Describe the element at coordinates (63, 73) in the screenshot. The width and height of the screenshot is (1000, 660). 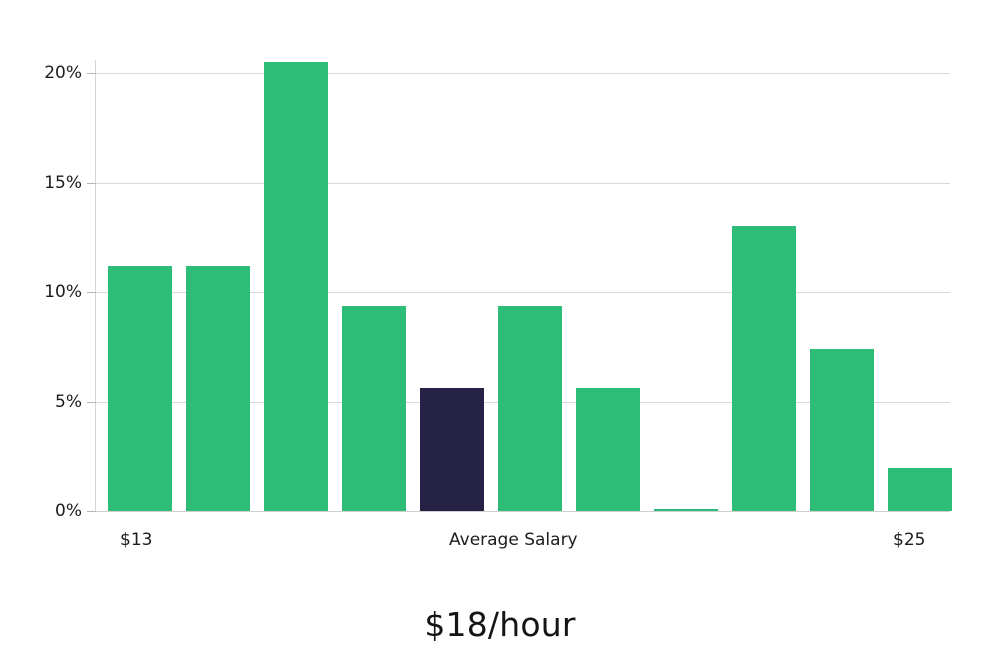
I see `y-axis-tick-label: 20%` at that location.